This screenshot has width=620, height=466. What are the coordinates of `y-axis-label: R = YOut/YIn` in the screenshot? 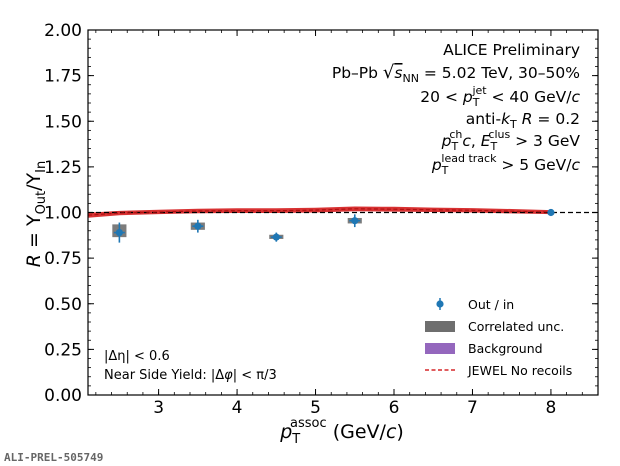 It's located at (36, 214).